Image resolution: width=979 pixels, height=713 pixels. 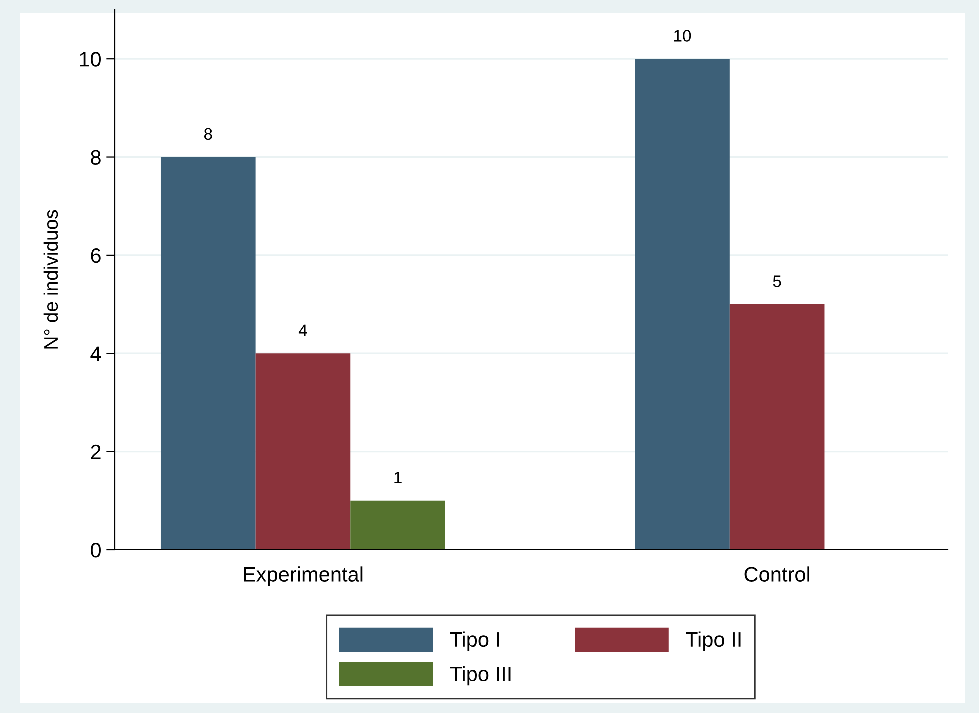 I want to click on y-tick-label: 4, so click(x=96, y=354).